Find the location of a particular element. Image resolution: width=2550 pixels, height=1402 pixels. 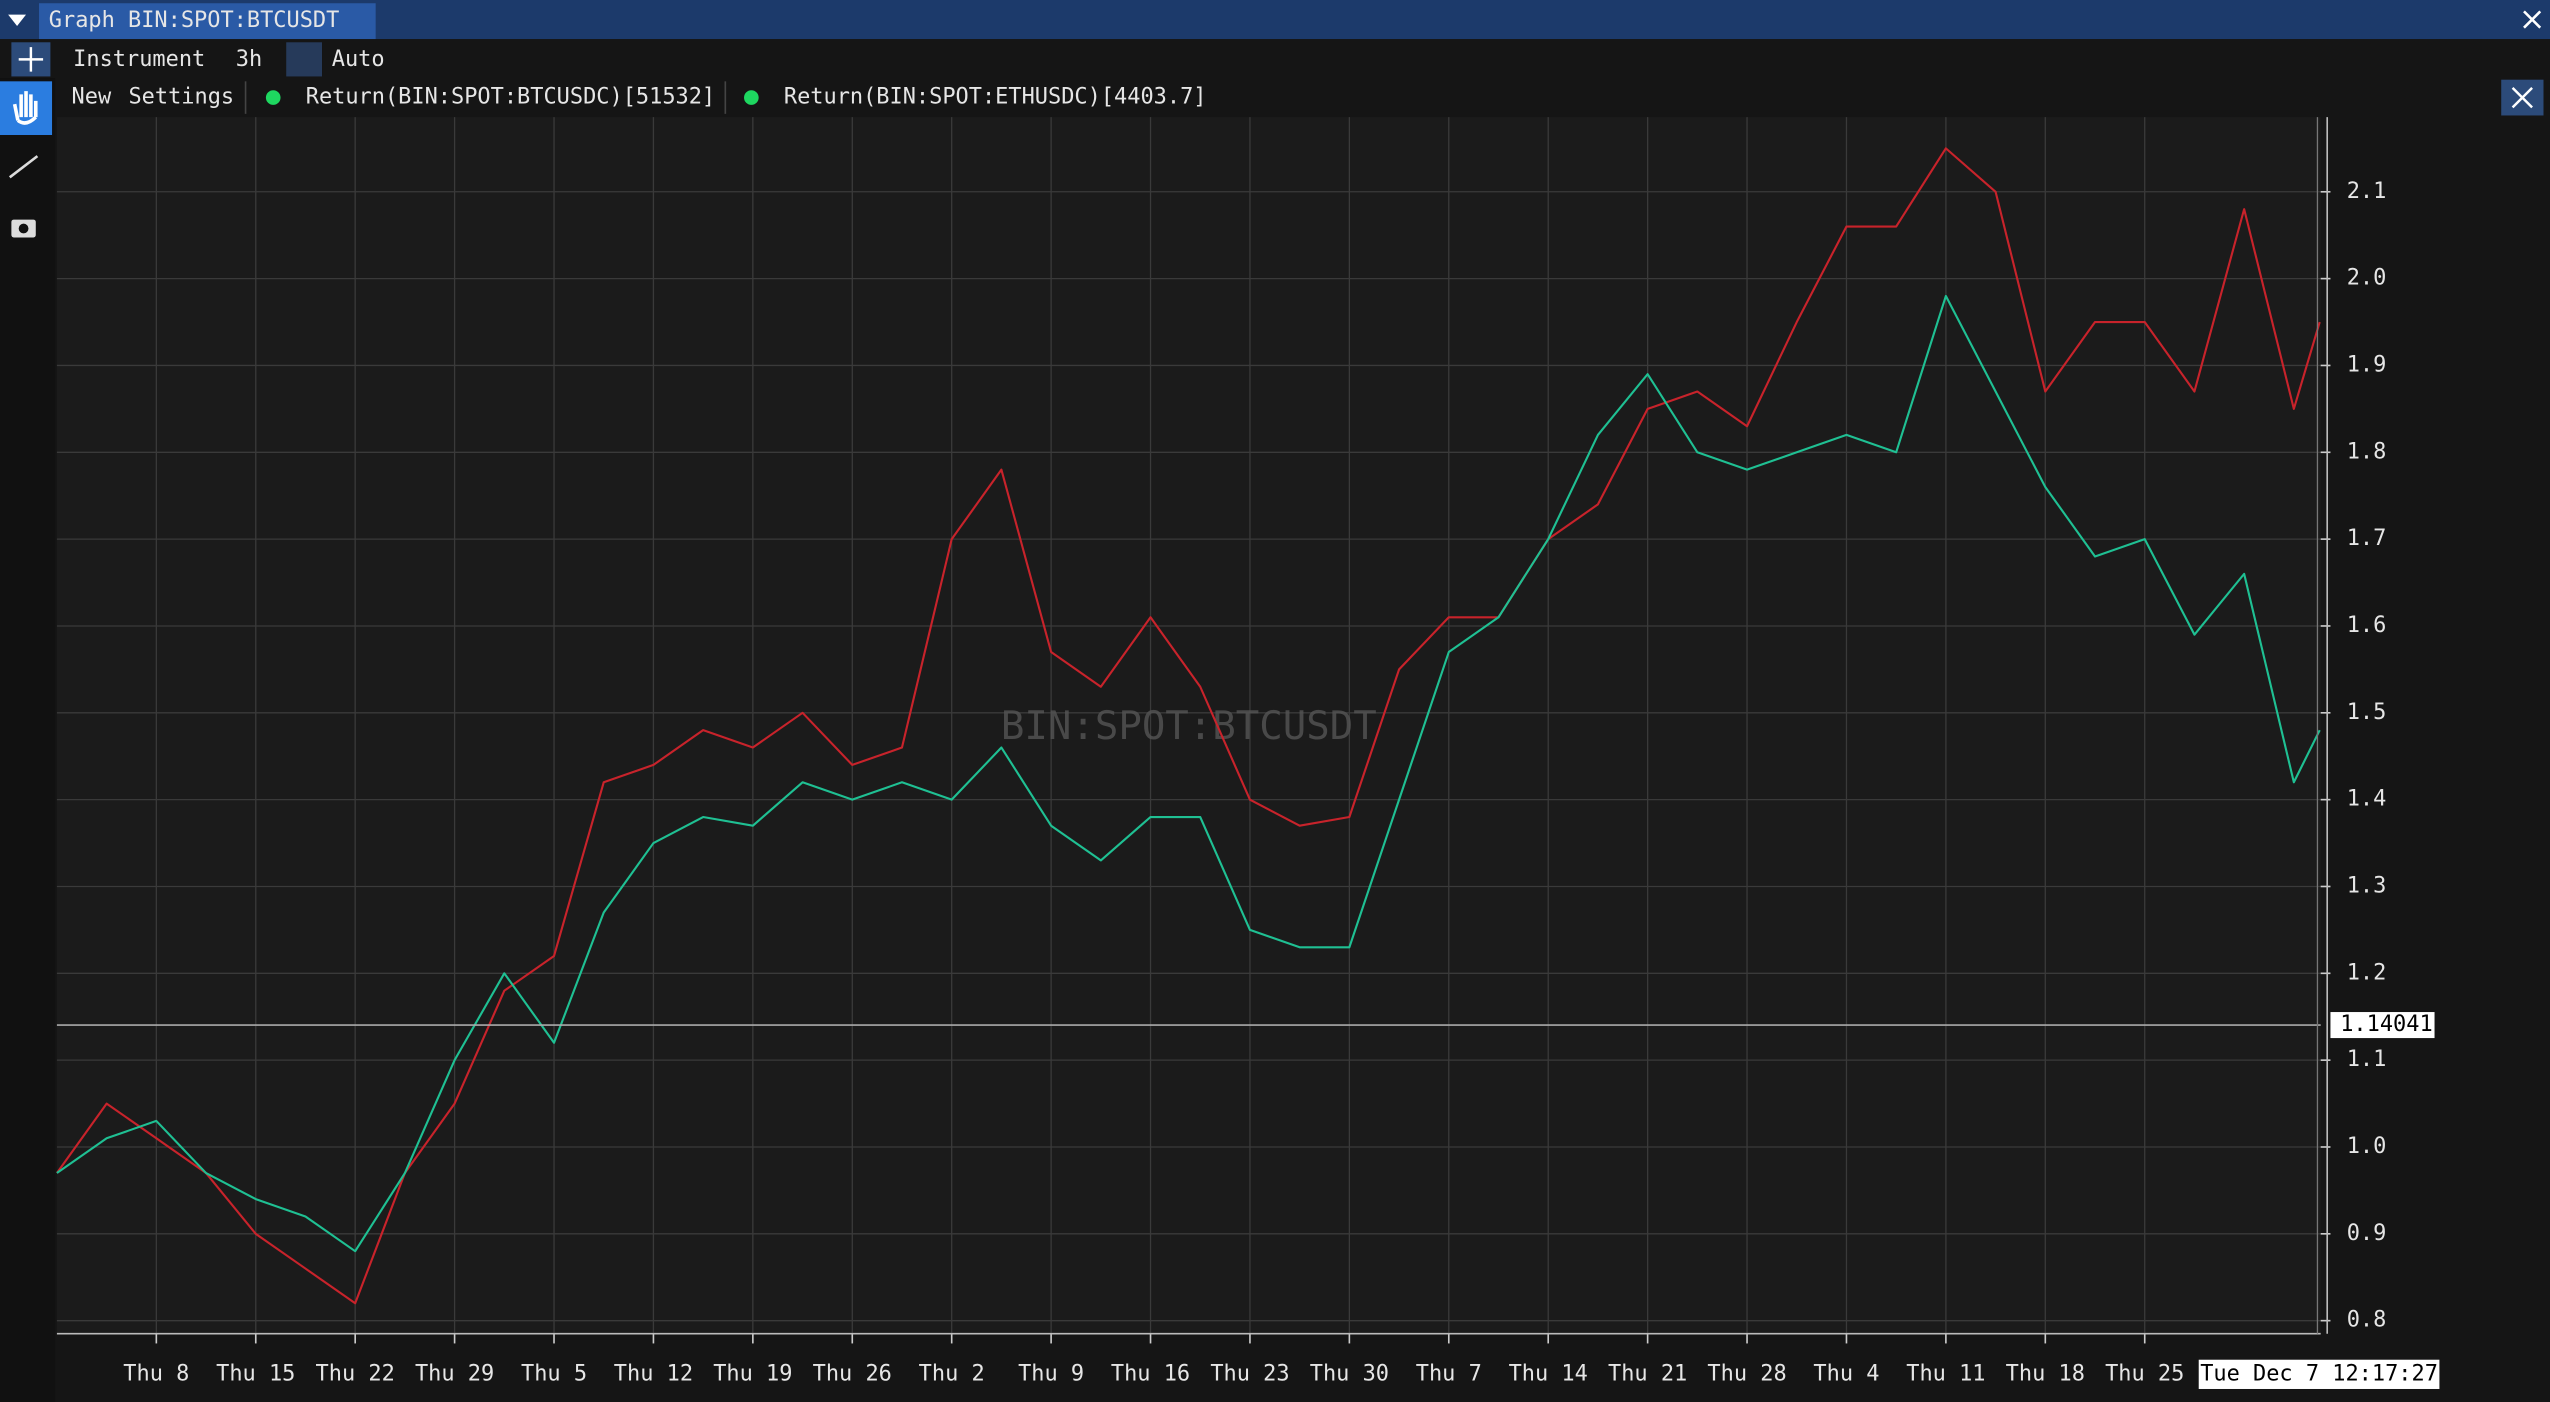

x-tick-label: Thu 18 is located at coordinates (2045, 1373).